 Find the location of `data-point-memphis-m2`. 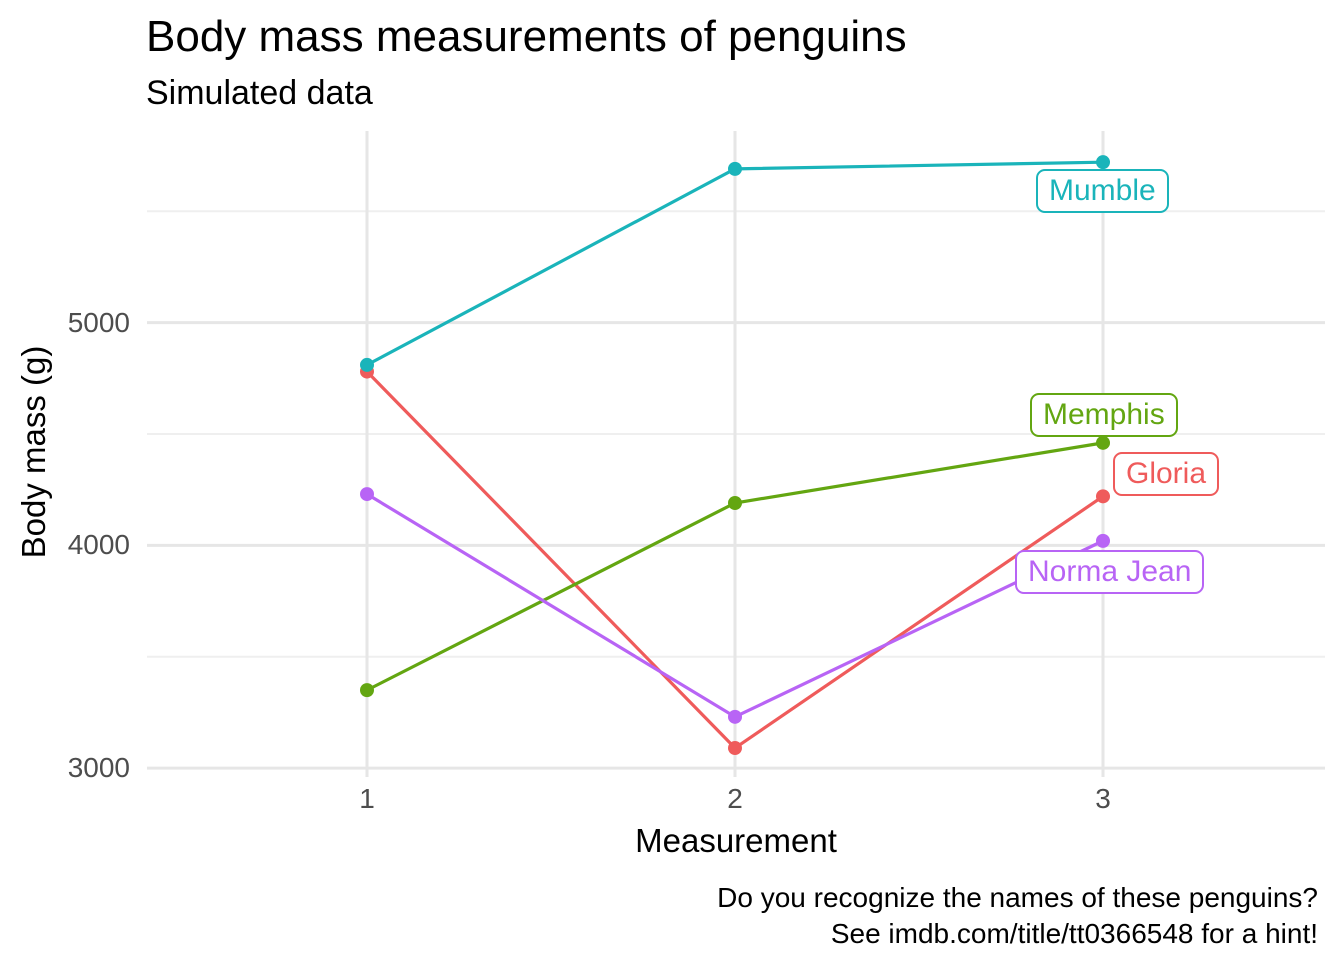

data-point-memphis-m2 is located at coordinates (735, 503).